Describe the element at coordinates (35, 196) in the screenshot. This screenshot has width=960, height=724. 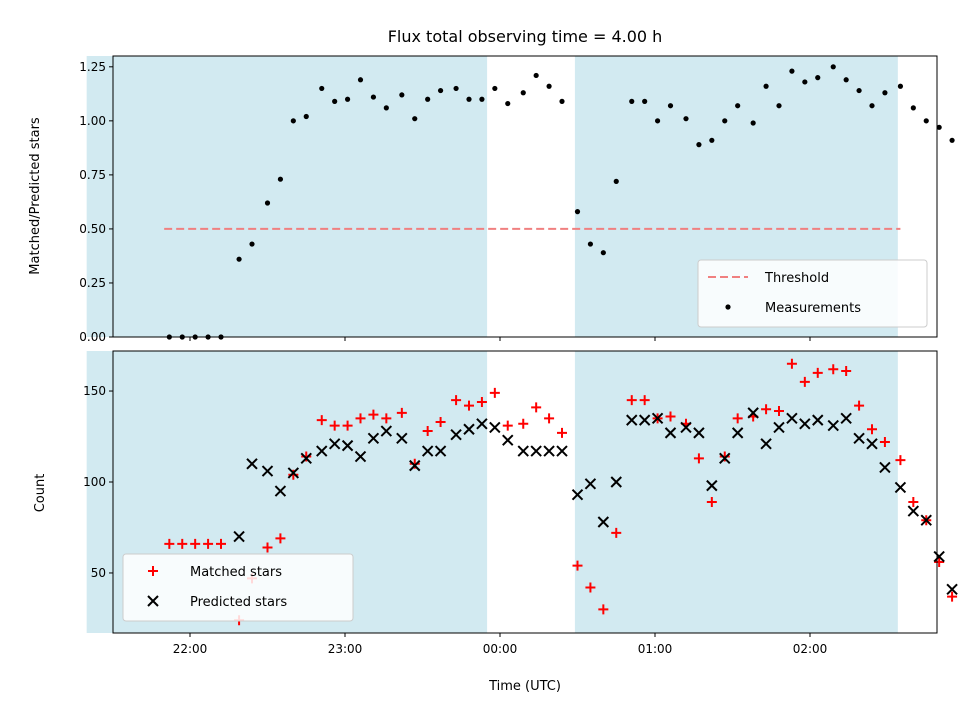
I see `top-y-axis-label: Matched/Predicted stars` at that location.